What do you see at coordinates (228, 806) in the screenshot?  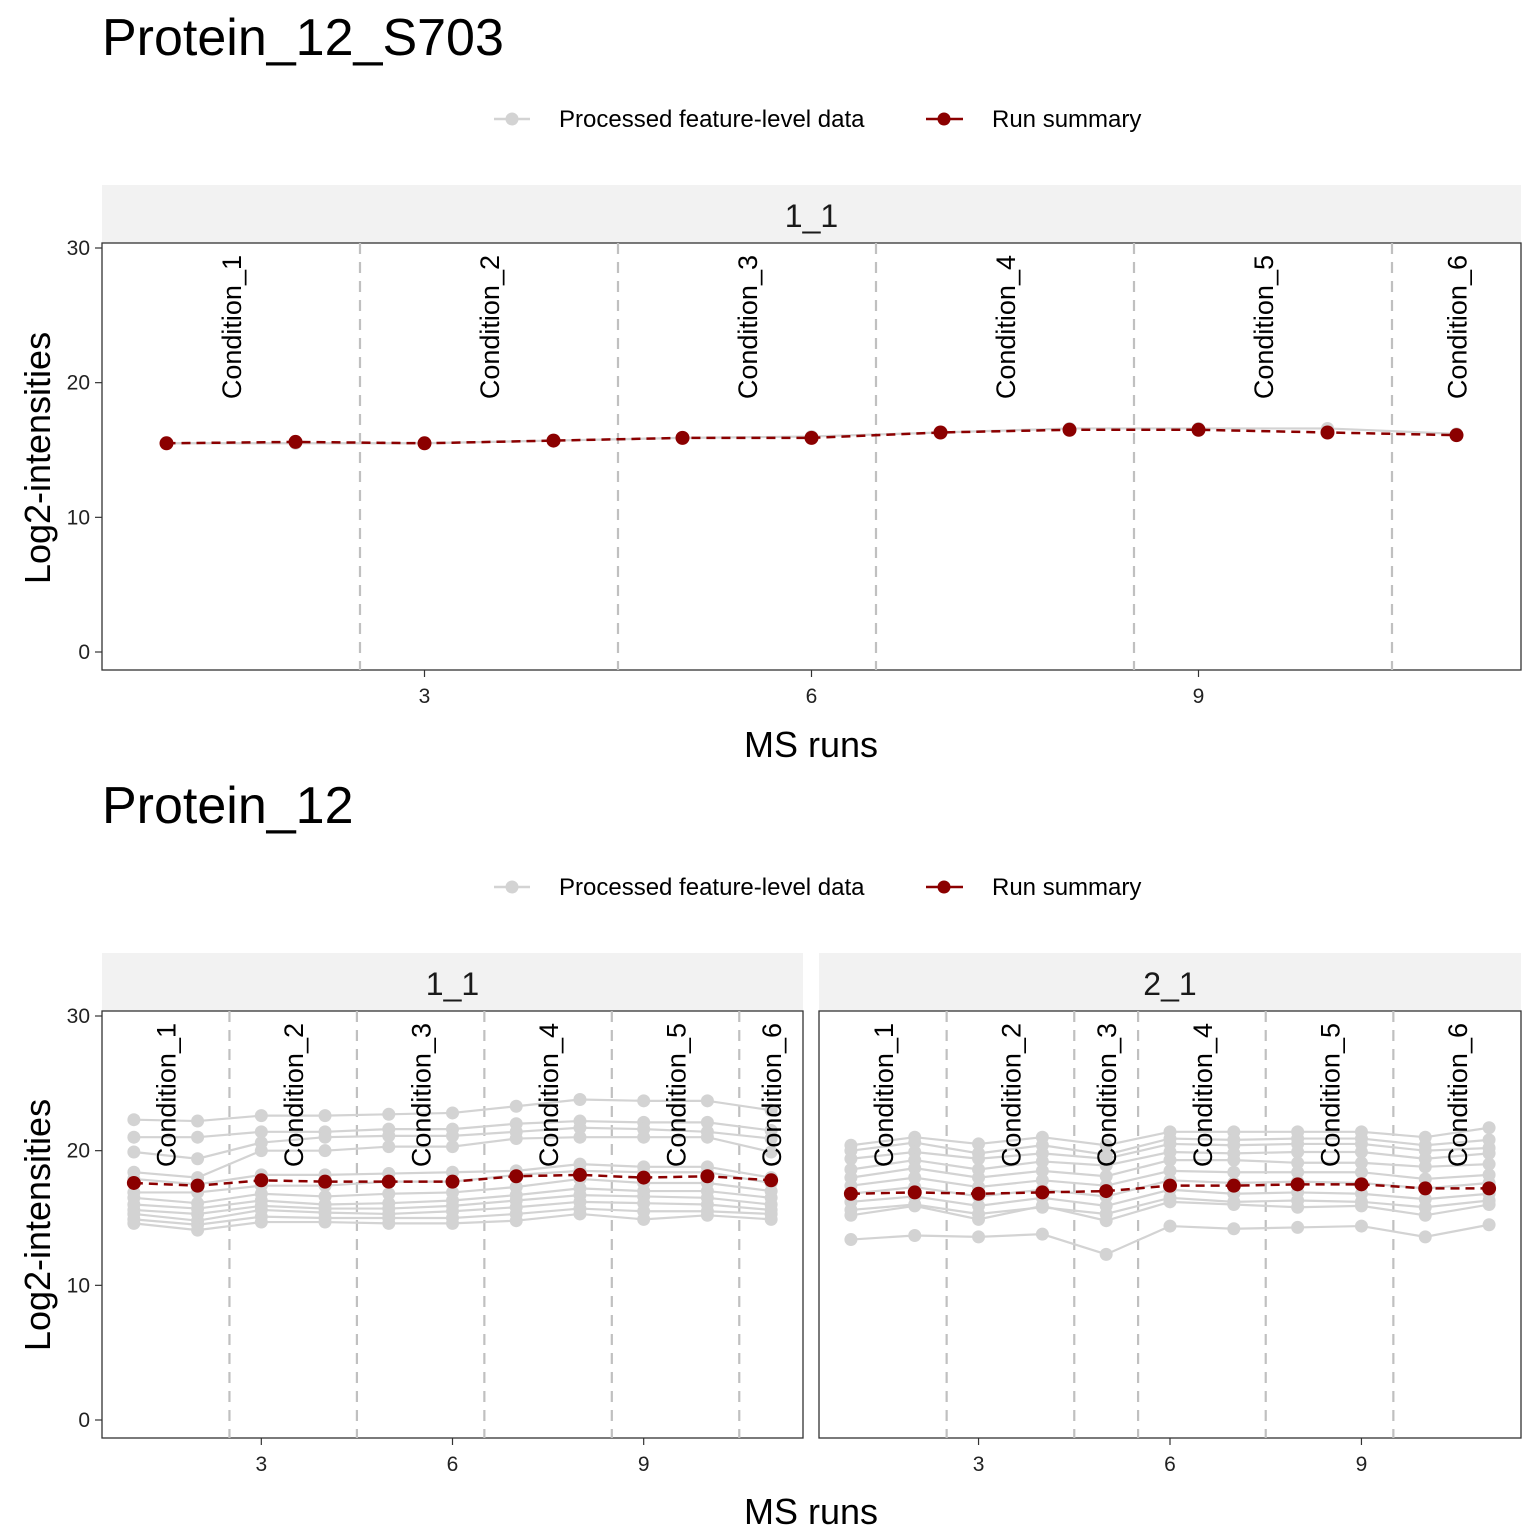 I see `chart-title: Protein_12` at bounding box center [228, 806].